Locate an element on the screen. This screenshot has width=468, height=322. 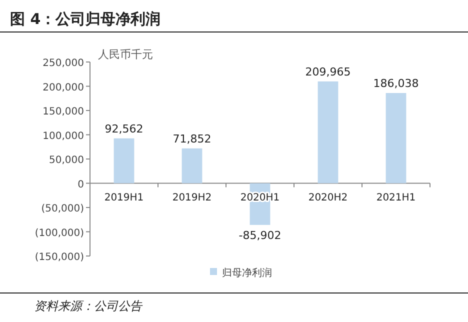
x-tick-label: 2019H2 is located at coordinates (192, 198).